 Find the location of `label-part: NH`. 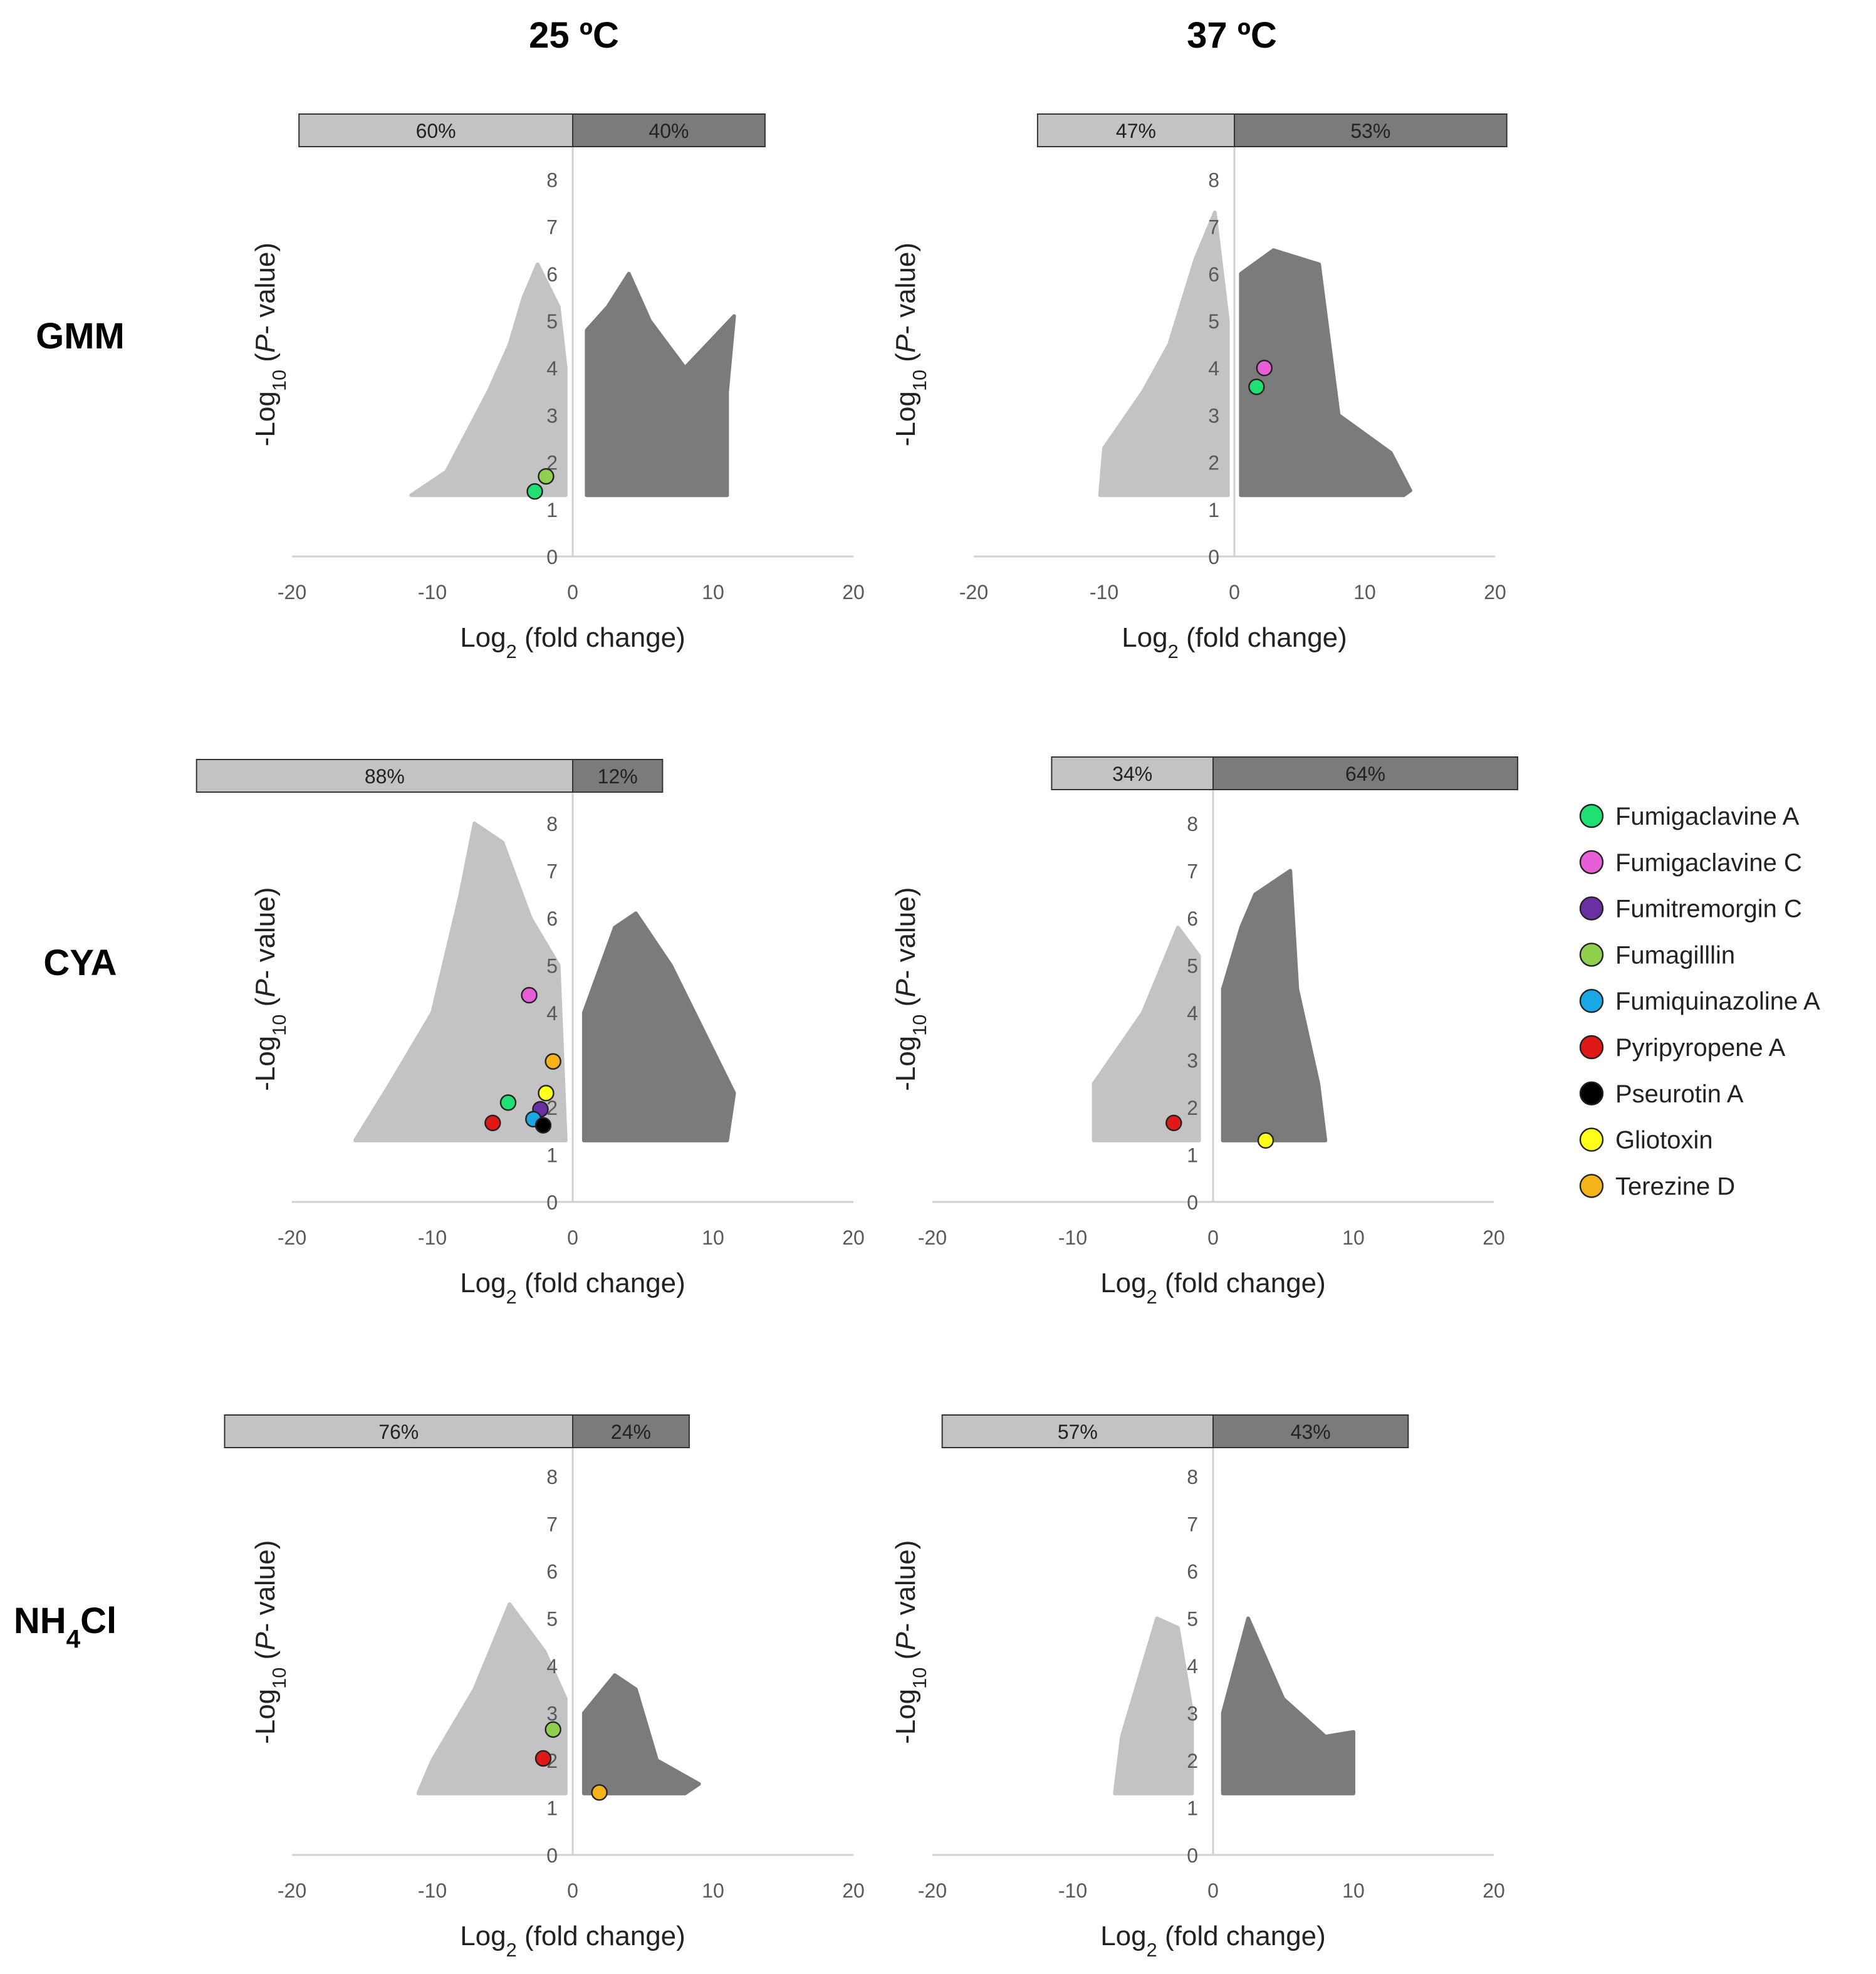

label-part: NH is located at coordinates (40, 1621).